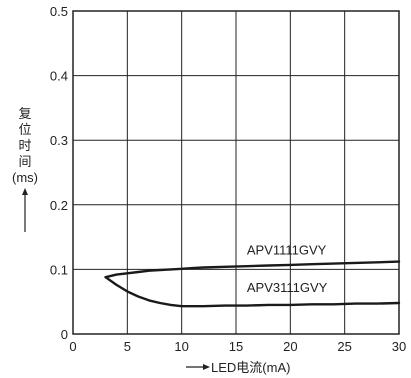 This screenshot has width=411, height=378. Describe the element at coordinates (59, 11) in the screenshot. I see `y-tick-label: 0.5` at that location.